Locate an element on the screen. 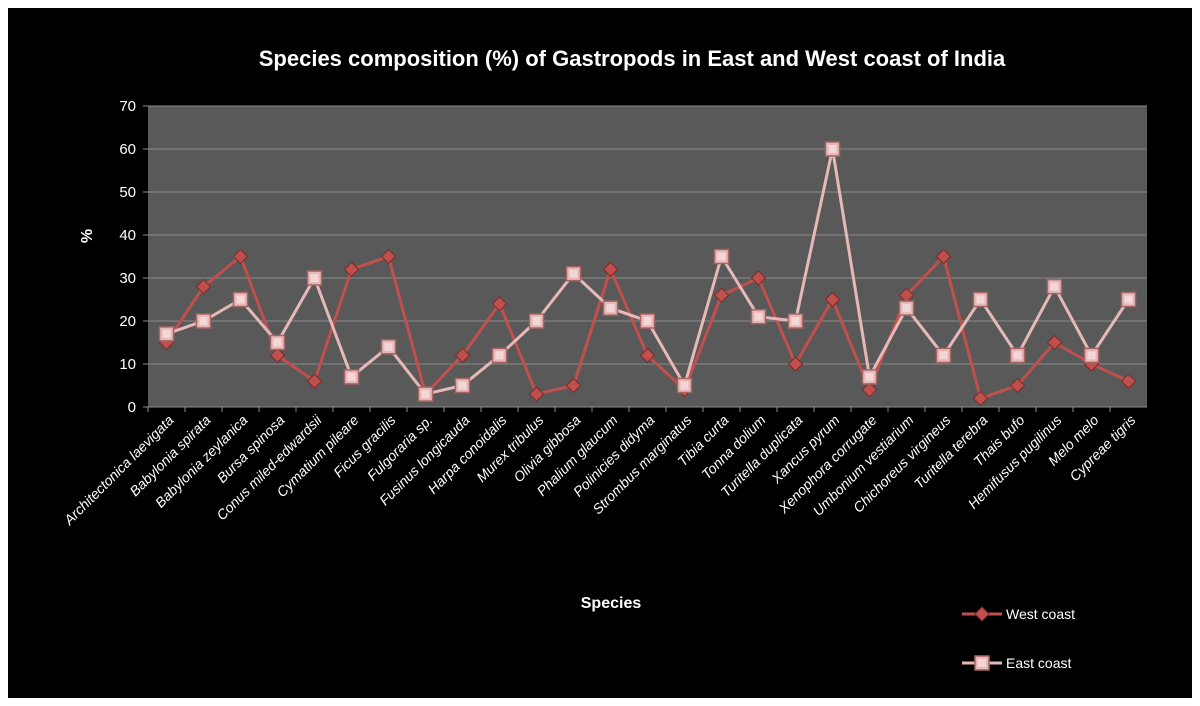  legend-item-west-coast: West coast is located at coordinates (1018, 614).